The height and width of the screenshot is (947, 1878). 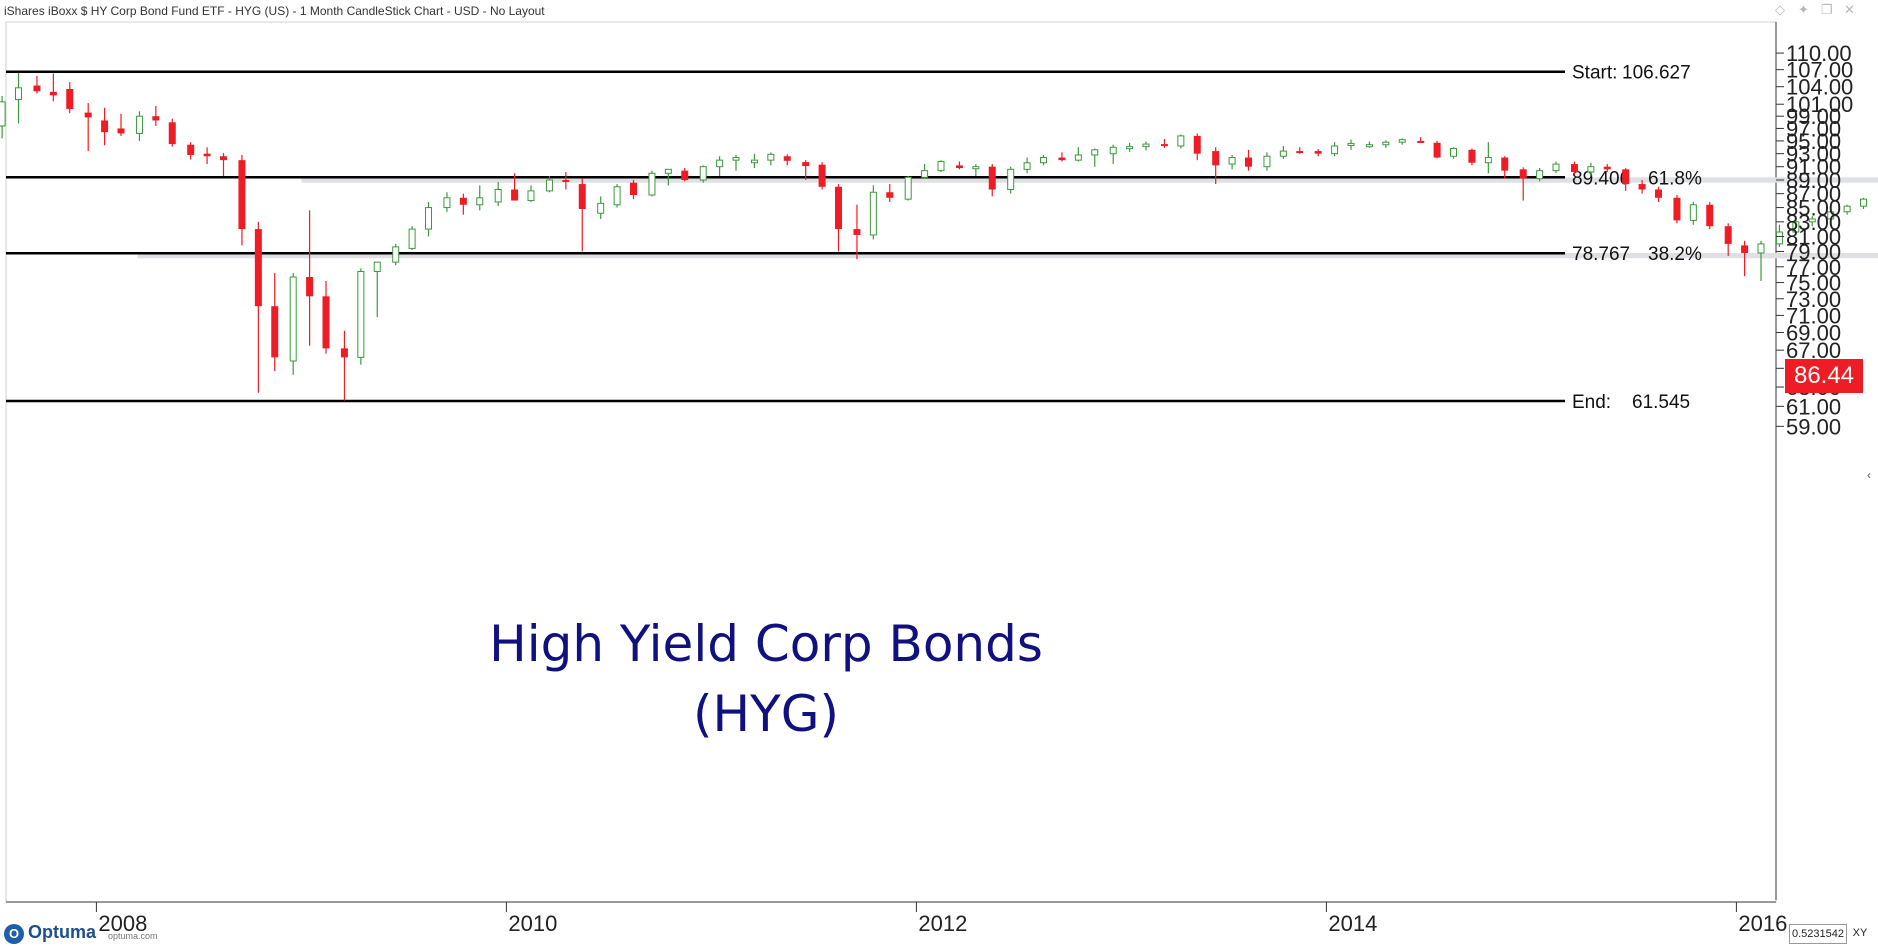 I want to click on y-tick-label: 97.00, so click(x=1813, y=128).